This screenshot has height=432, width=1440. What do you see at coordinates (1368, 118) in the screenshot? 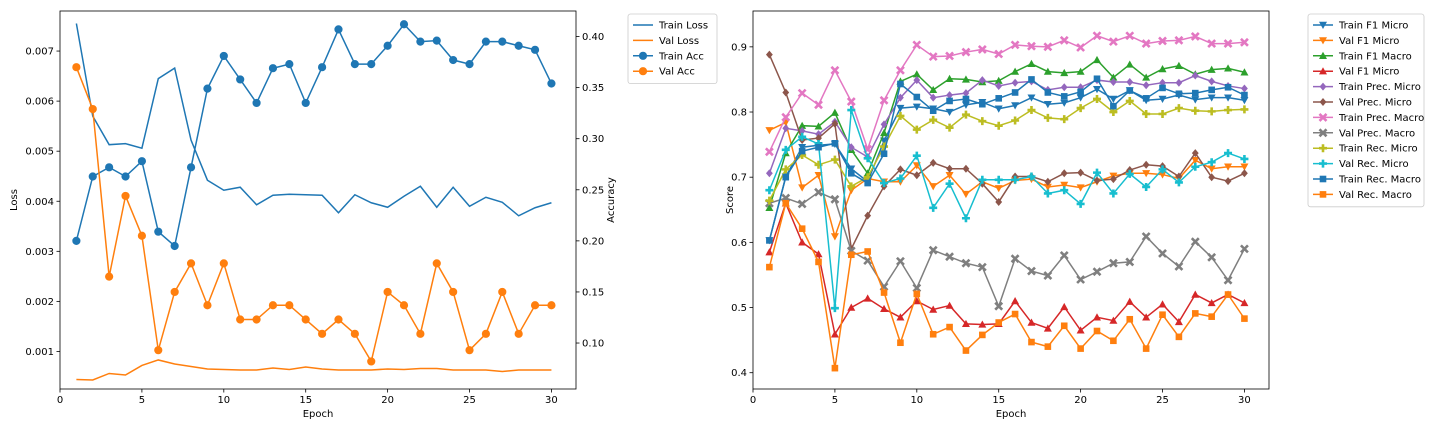
I see `legend-item: Train Prec. Macro` at bounding box center [1368, 118].